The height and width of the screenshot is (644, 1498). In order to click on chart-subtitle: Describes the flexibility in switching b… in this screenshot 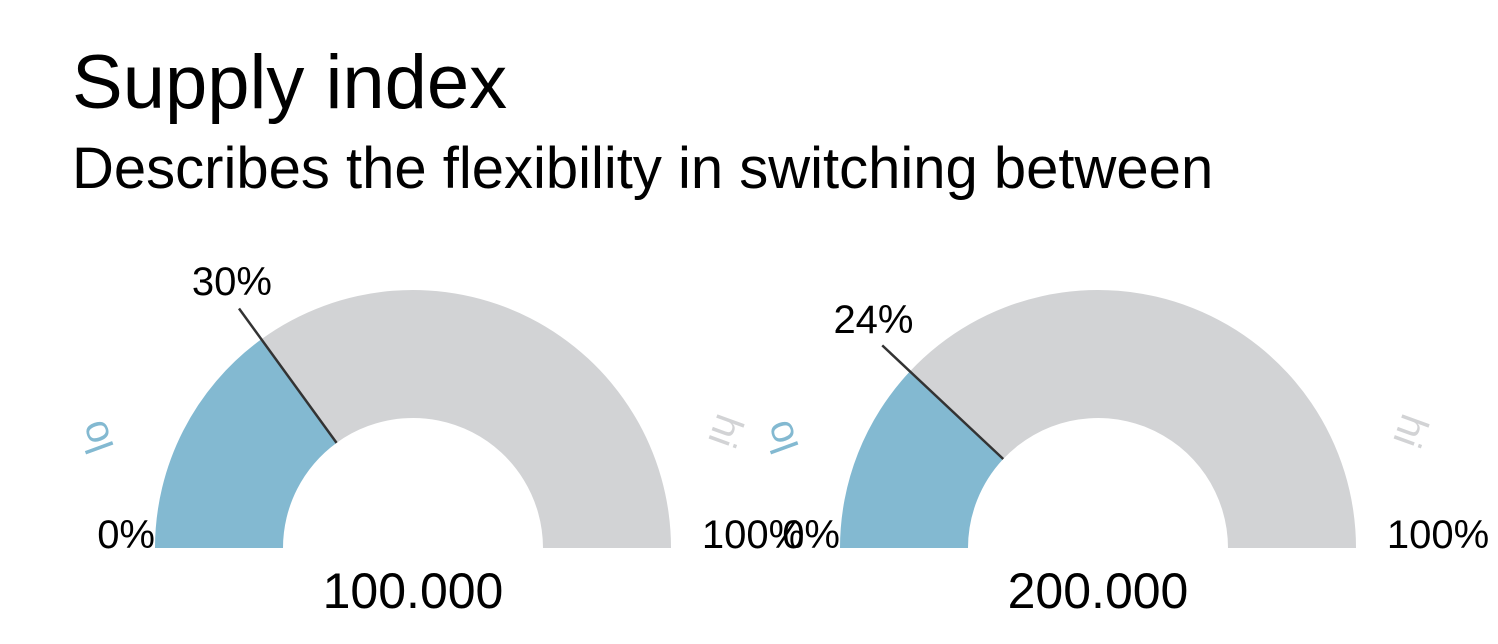, I will do `click(643, 168)`.